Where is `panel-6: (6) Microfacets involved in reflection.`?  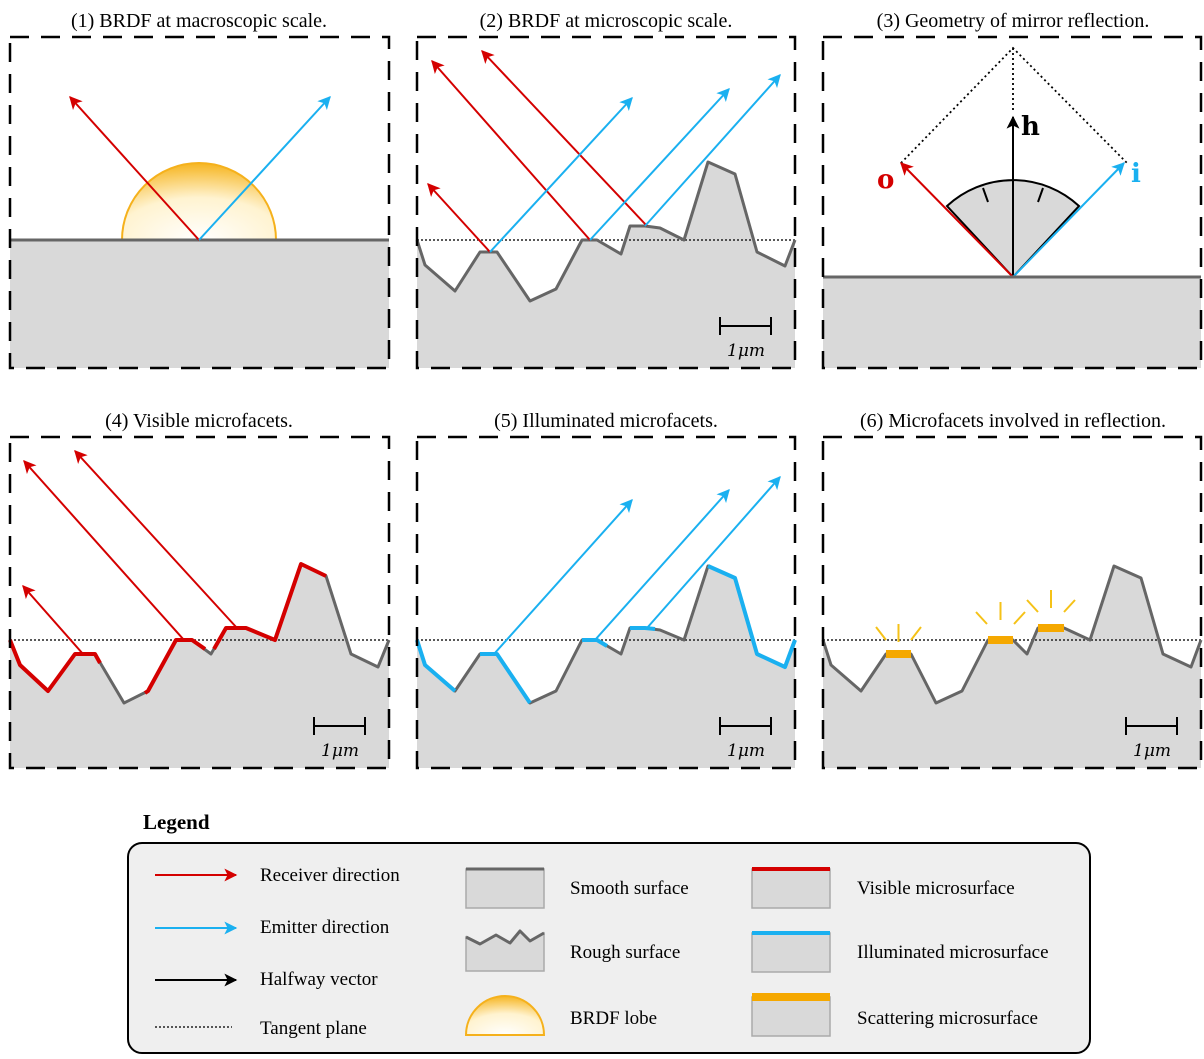 panel-6: (6) Microfacets involved in reflection. is located at coordinates (1012, 590).